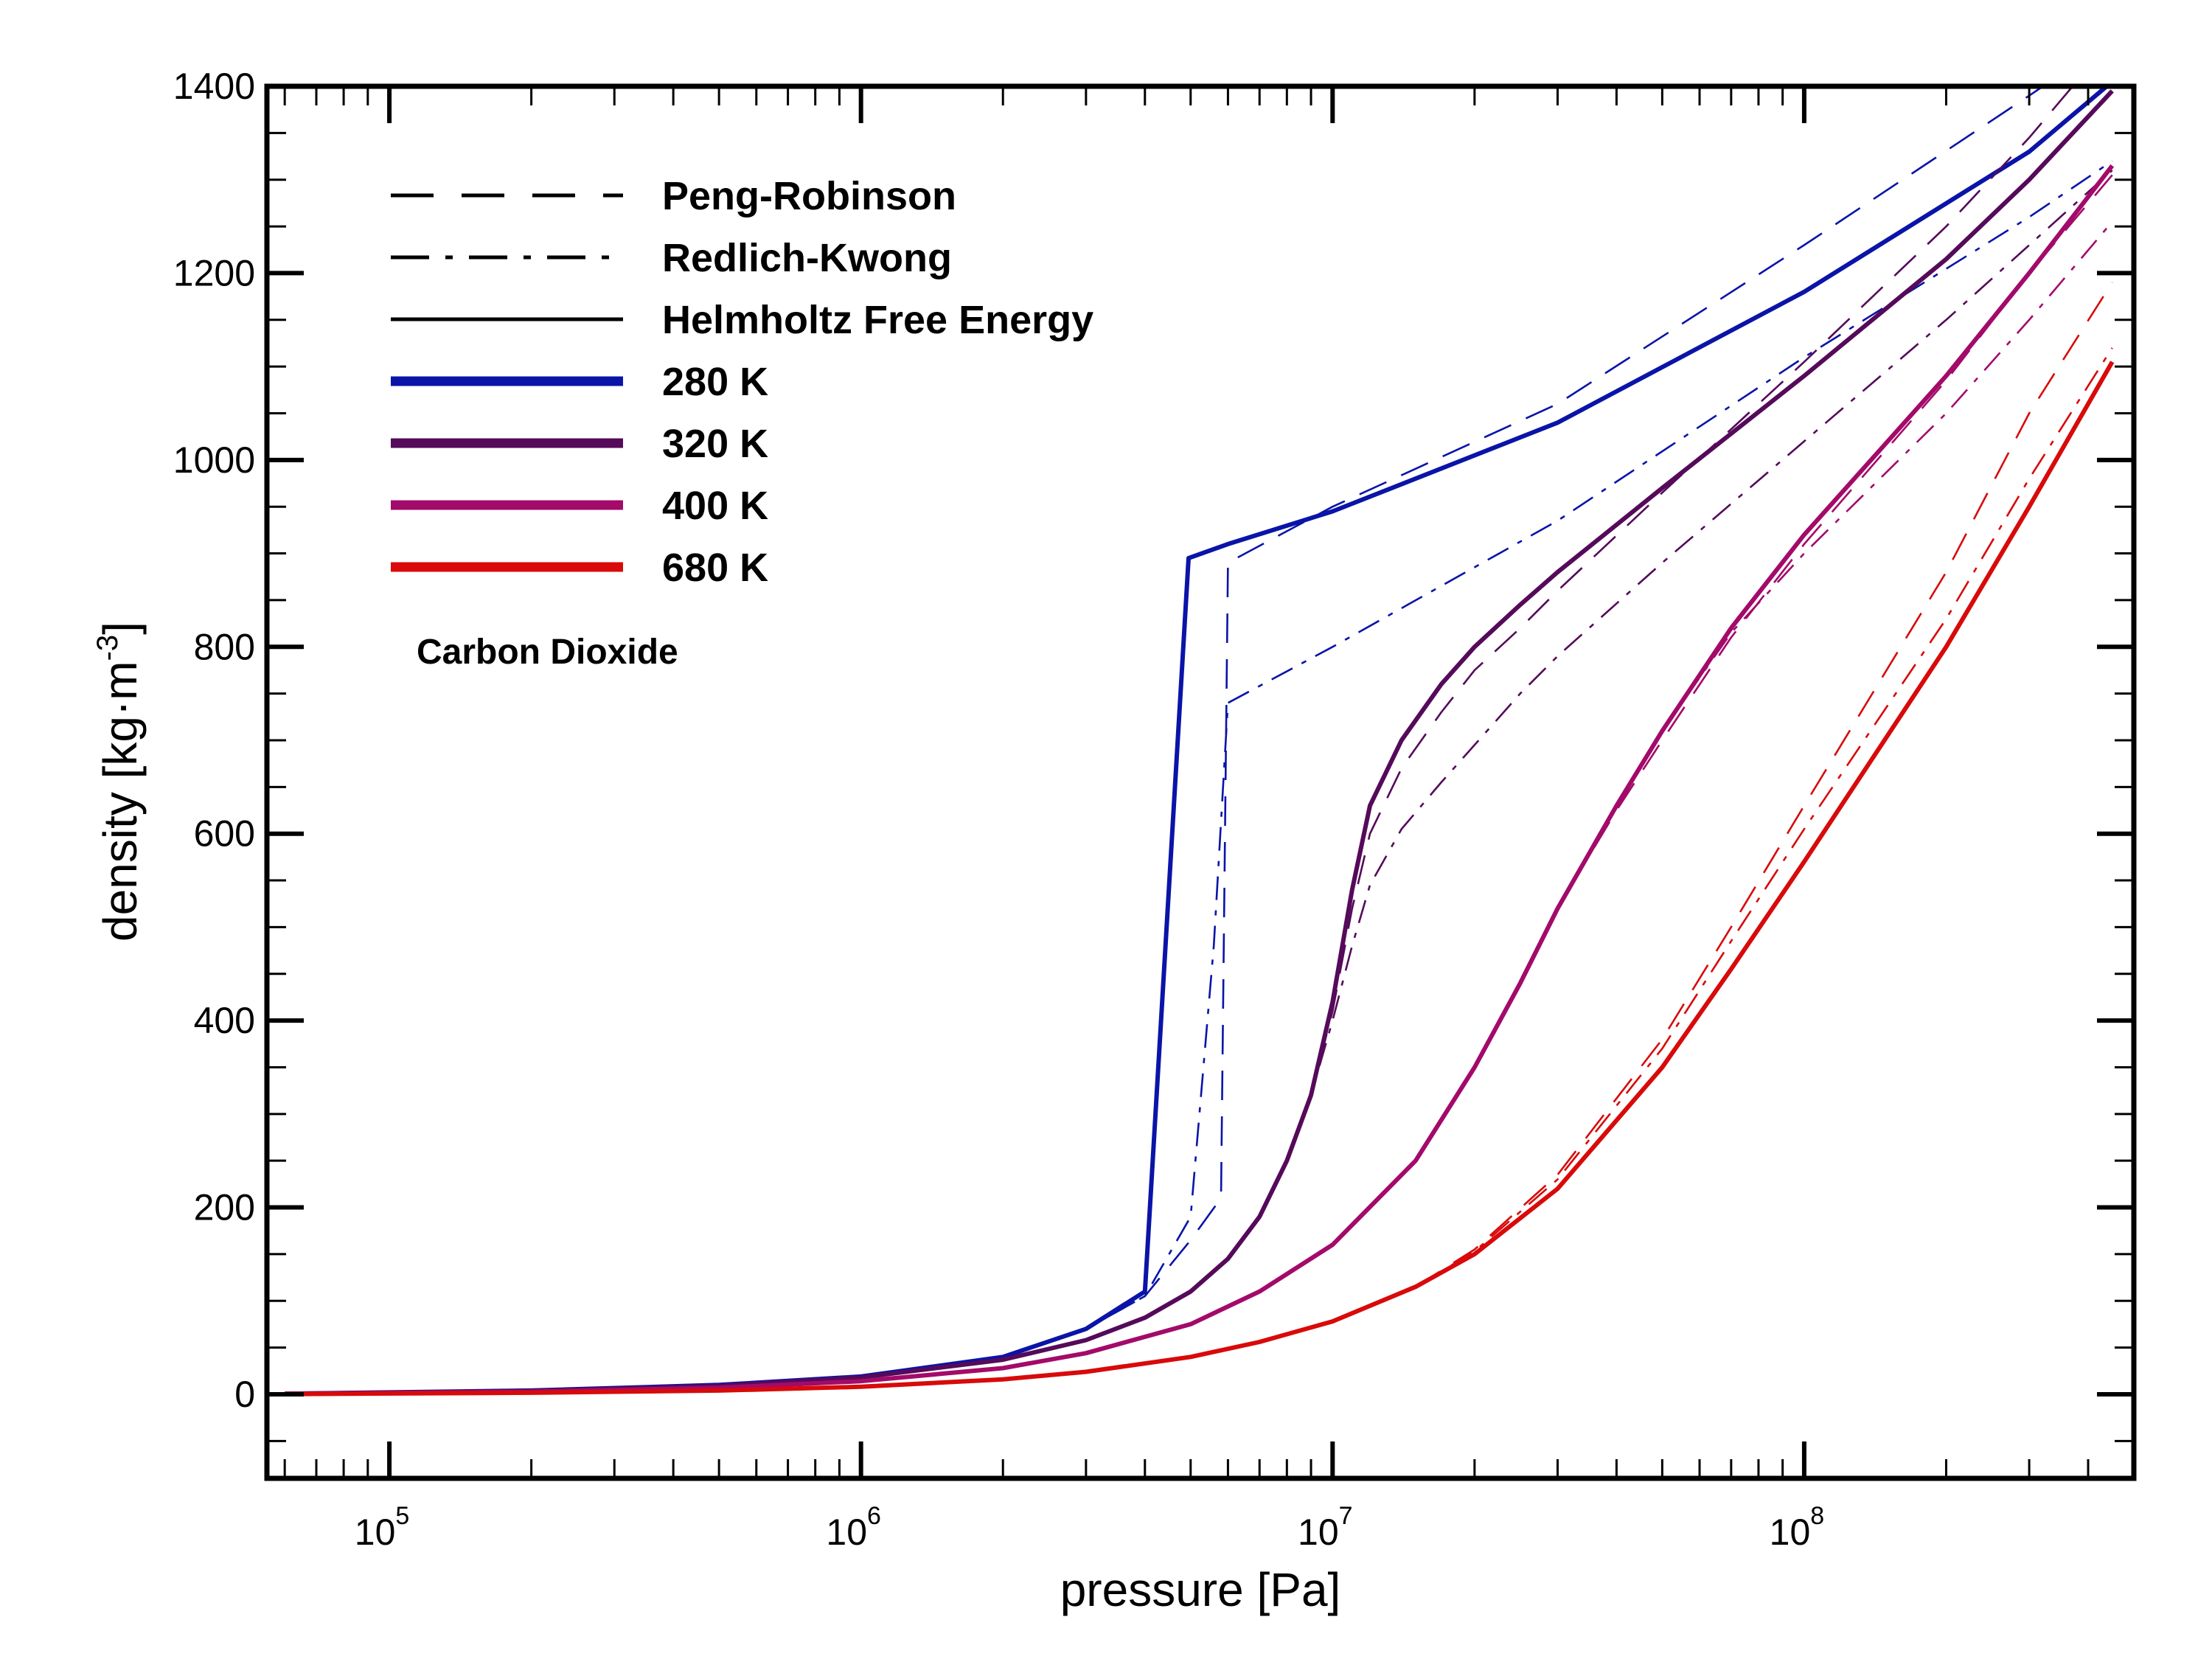 This screenshot has height=1659, width=2212. What do you see at coordinates (120, 801) in the screenshot?
I see `y-axis-title-main: density [kg·m` at bounding box center [120, 801].